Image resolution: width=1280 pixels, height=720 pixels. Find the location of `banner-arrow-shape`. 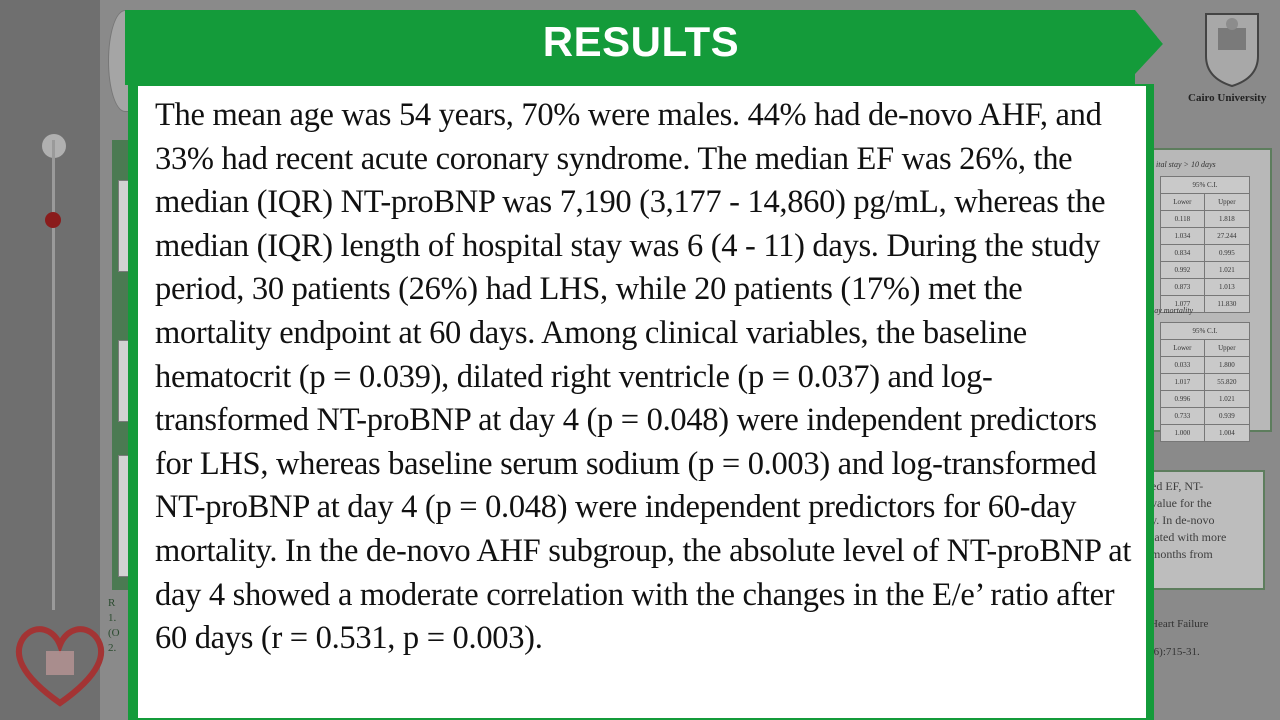

banner-arrow-shape is located at coordinates (1143, 47).